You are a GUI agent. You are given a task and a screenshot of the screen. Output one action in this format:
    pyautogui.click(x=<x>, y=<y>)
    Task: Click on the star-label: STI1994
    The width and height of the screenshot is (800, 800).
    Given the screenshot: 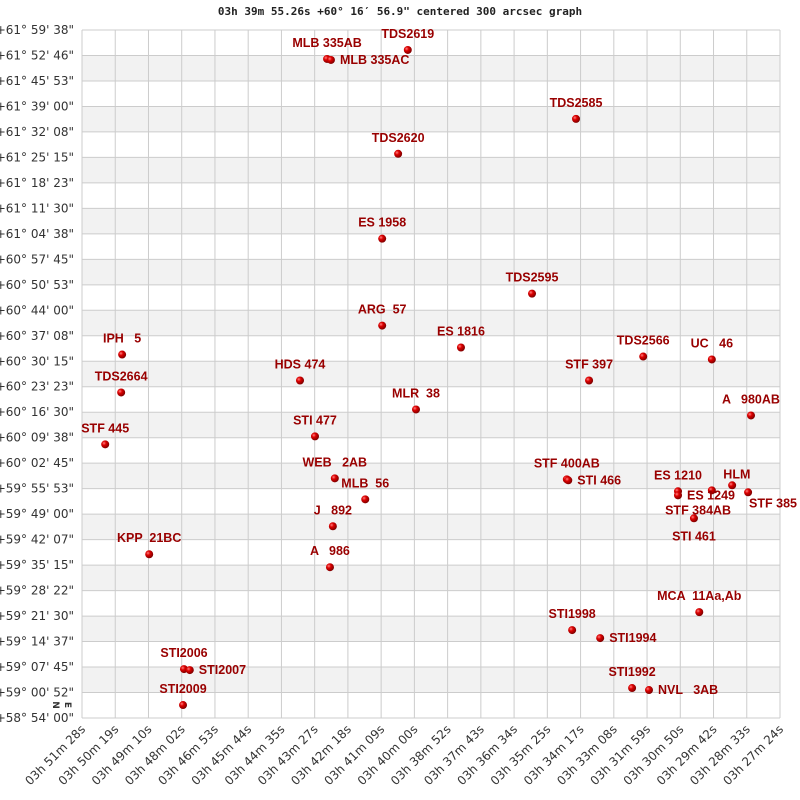 What is the action you would take?
    pyautogui.click(x=632, y=638)
    